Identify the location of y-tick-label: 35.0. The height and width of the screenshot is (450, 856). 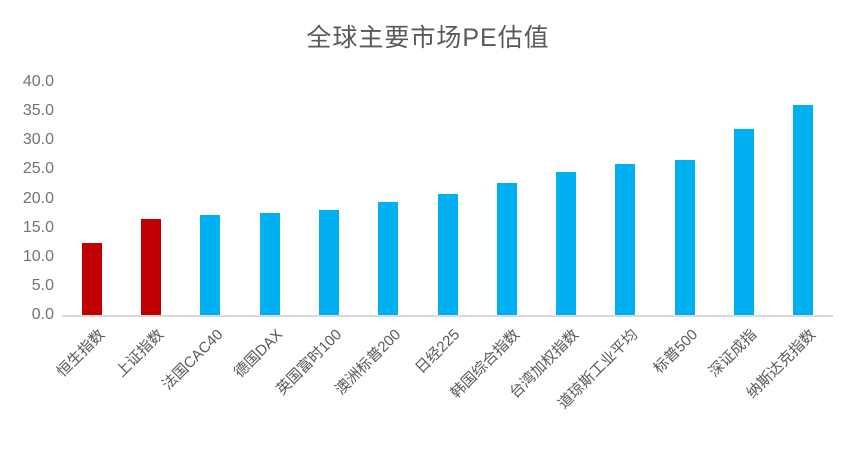
(38, 111).